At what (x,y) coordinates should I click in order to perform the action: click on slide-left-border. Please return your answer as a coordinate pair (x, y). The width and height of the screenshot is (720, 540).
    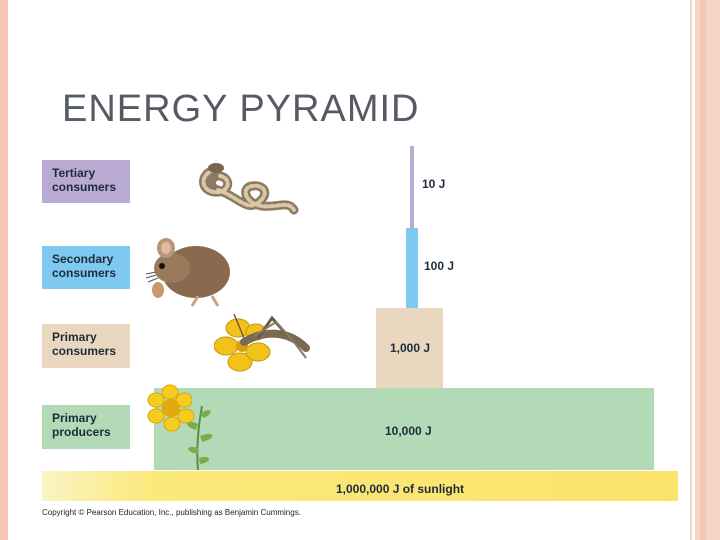
    Looking at the image, I should click on (4, 270).